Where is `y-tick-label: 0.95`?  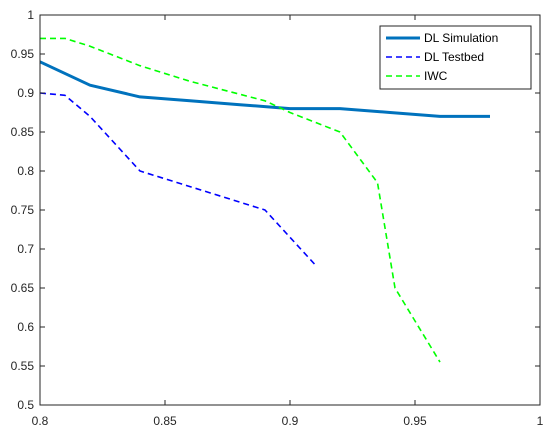
y-tick-label: 0.95 is located at coordinates (23, 54).